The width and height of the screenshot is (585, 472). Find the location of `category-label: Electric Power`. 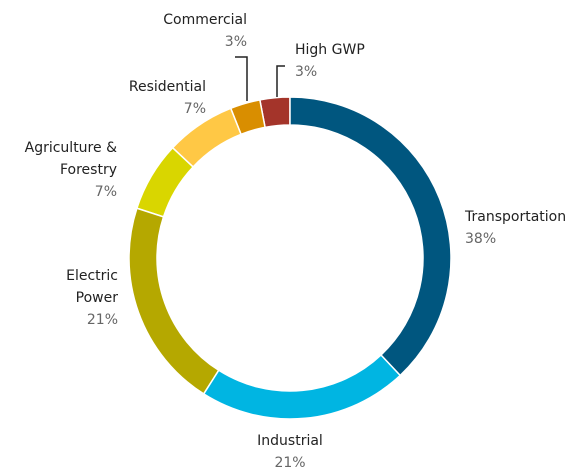

category-label: Electric Power is located at coordinates (92, 287).